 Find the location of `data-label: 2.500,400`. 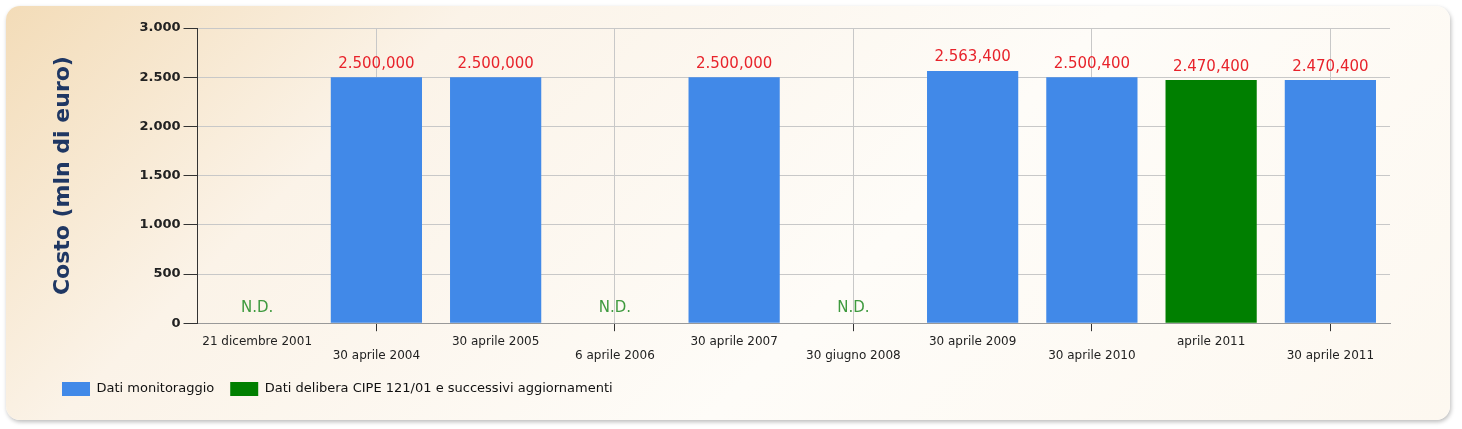

data-label: 2.500,400 is located at coordinates (1092, 62).